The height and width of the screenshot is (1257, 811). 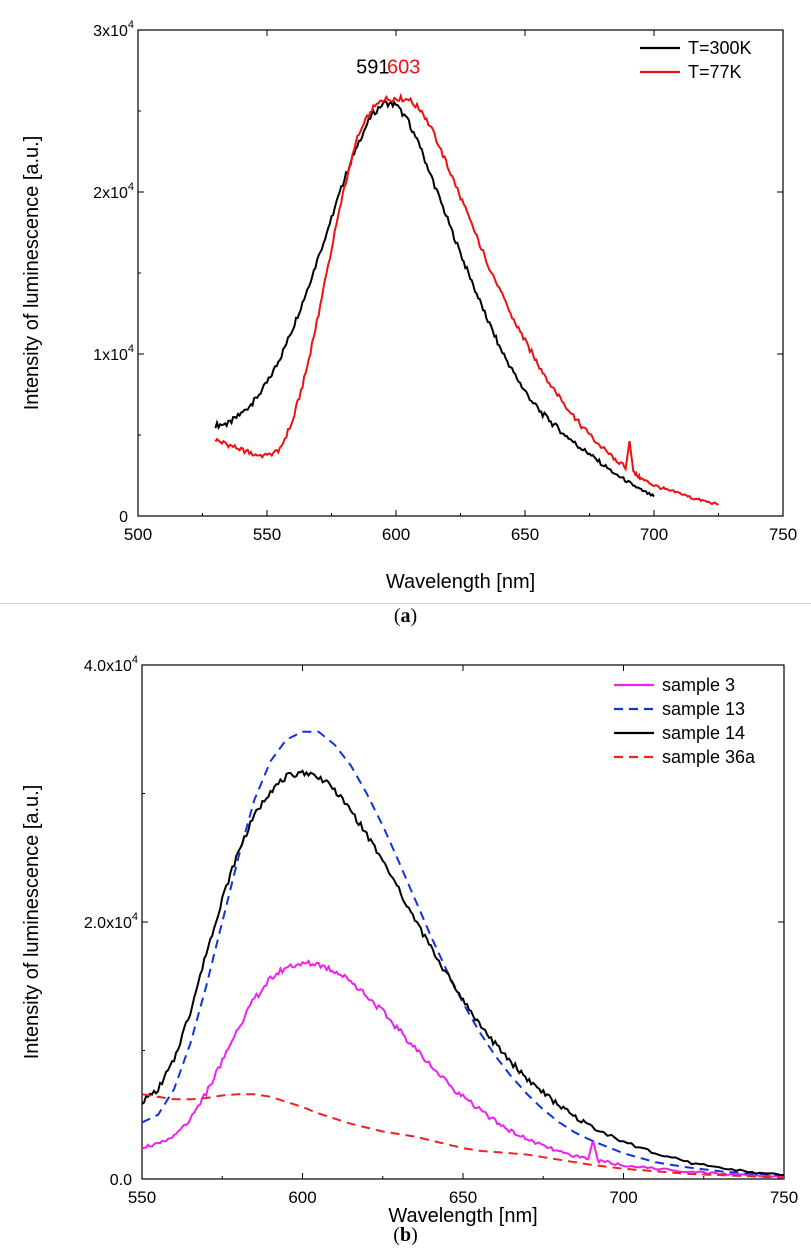 I want to click on peak-annotation: 591, so click(x=372, y=68).